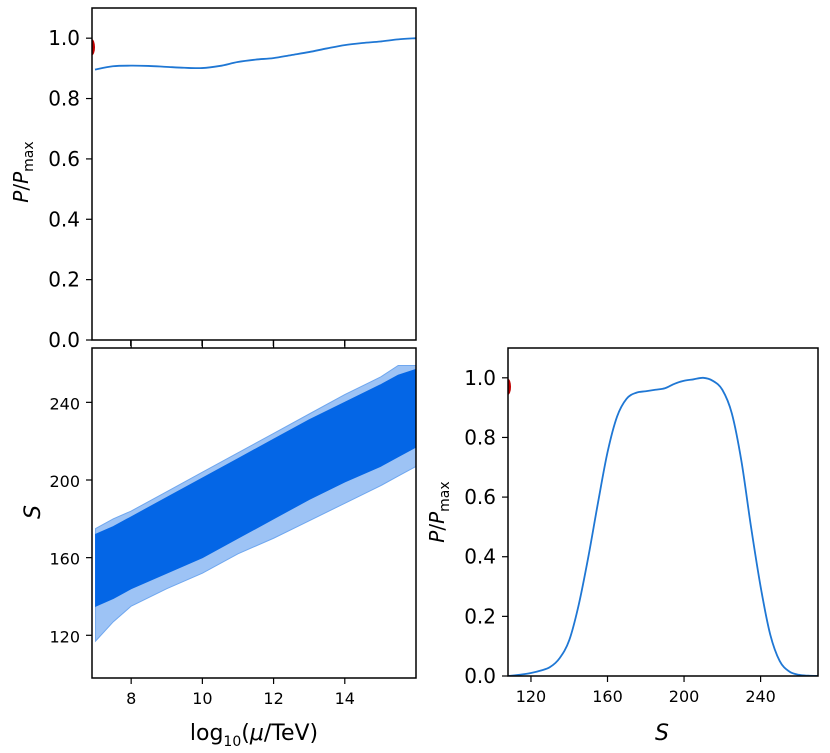  I want to click on br-xtick-label: 240, so click(760, 696).